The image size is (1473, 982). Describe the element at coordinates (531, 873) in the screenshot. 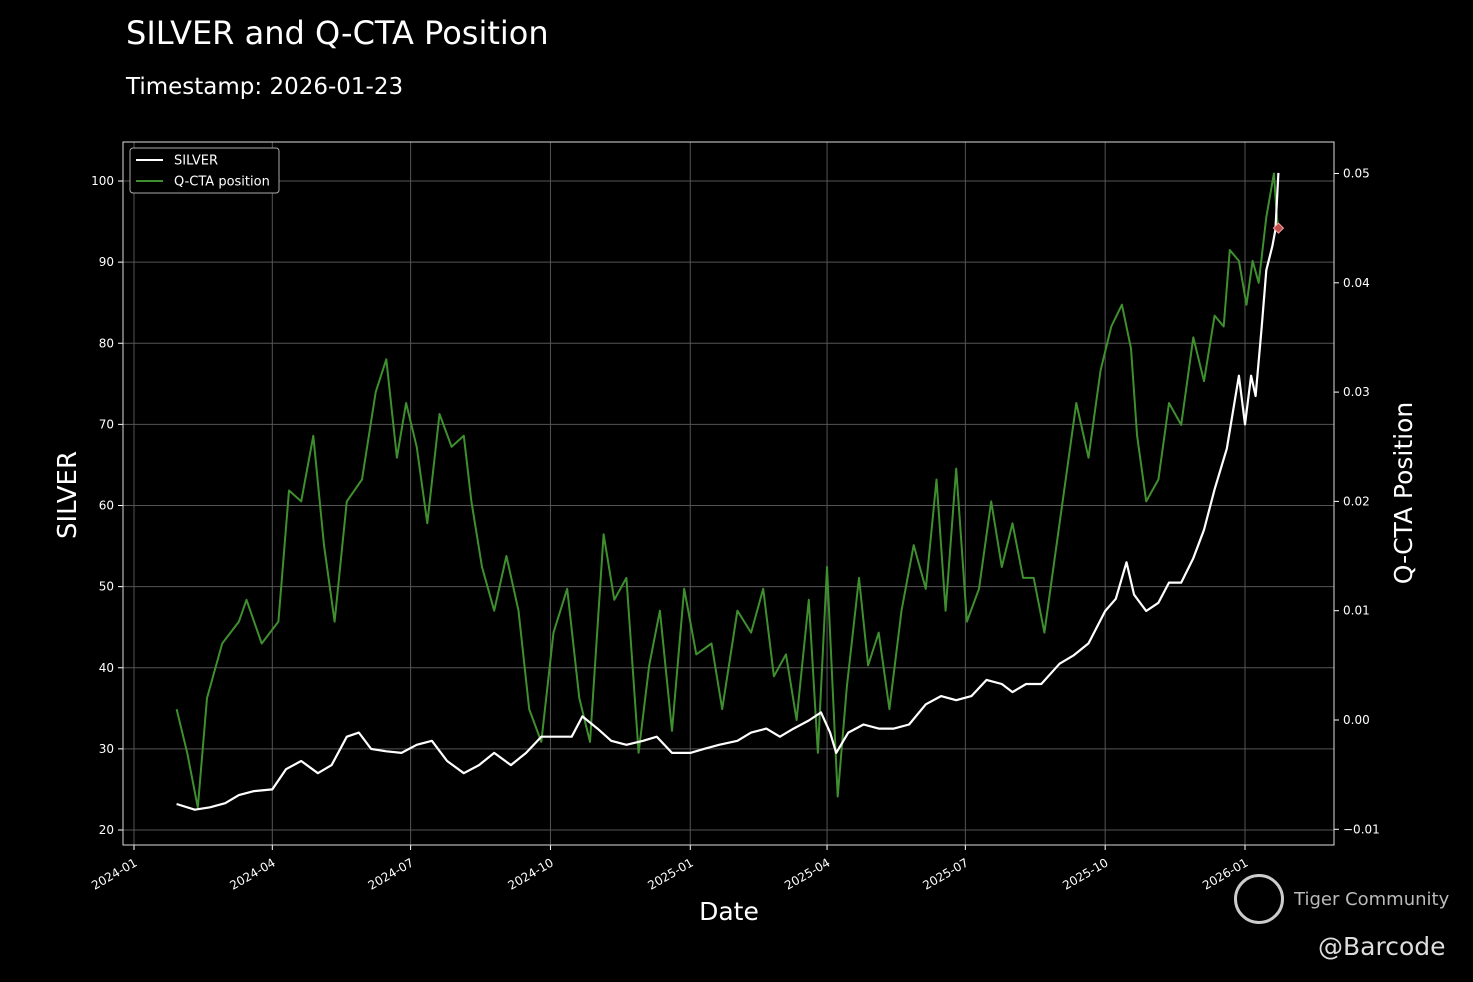

I see `x-tick-label: 2024-10` at that location.